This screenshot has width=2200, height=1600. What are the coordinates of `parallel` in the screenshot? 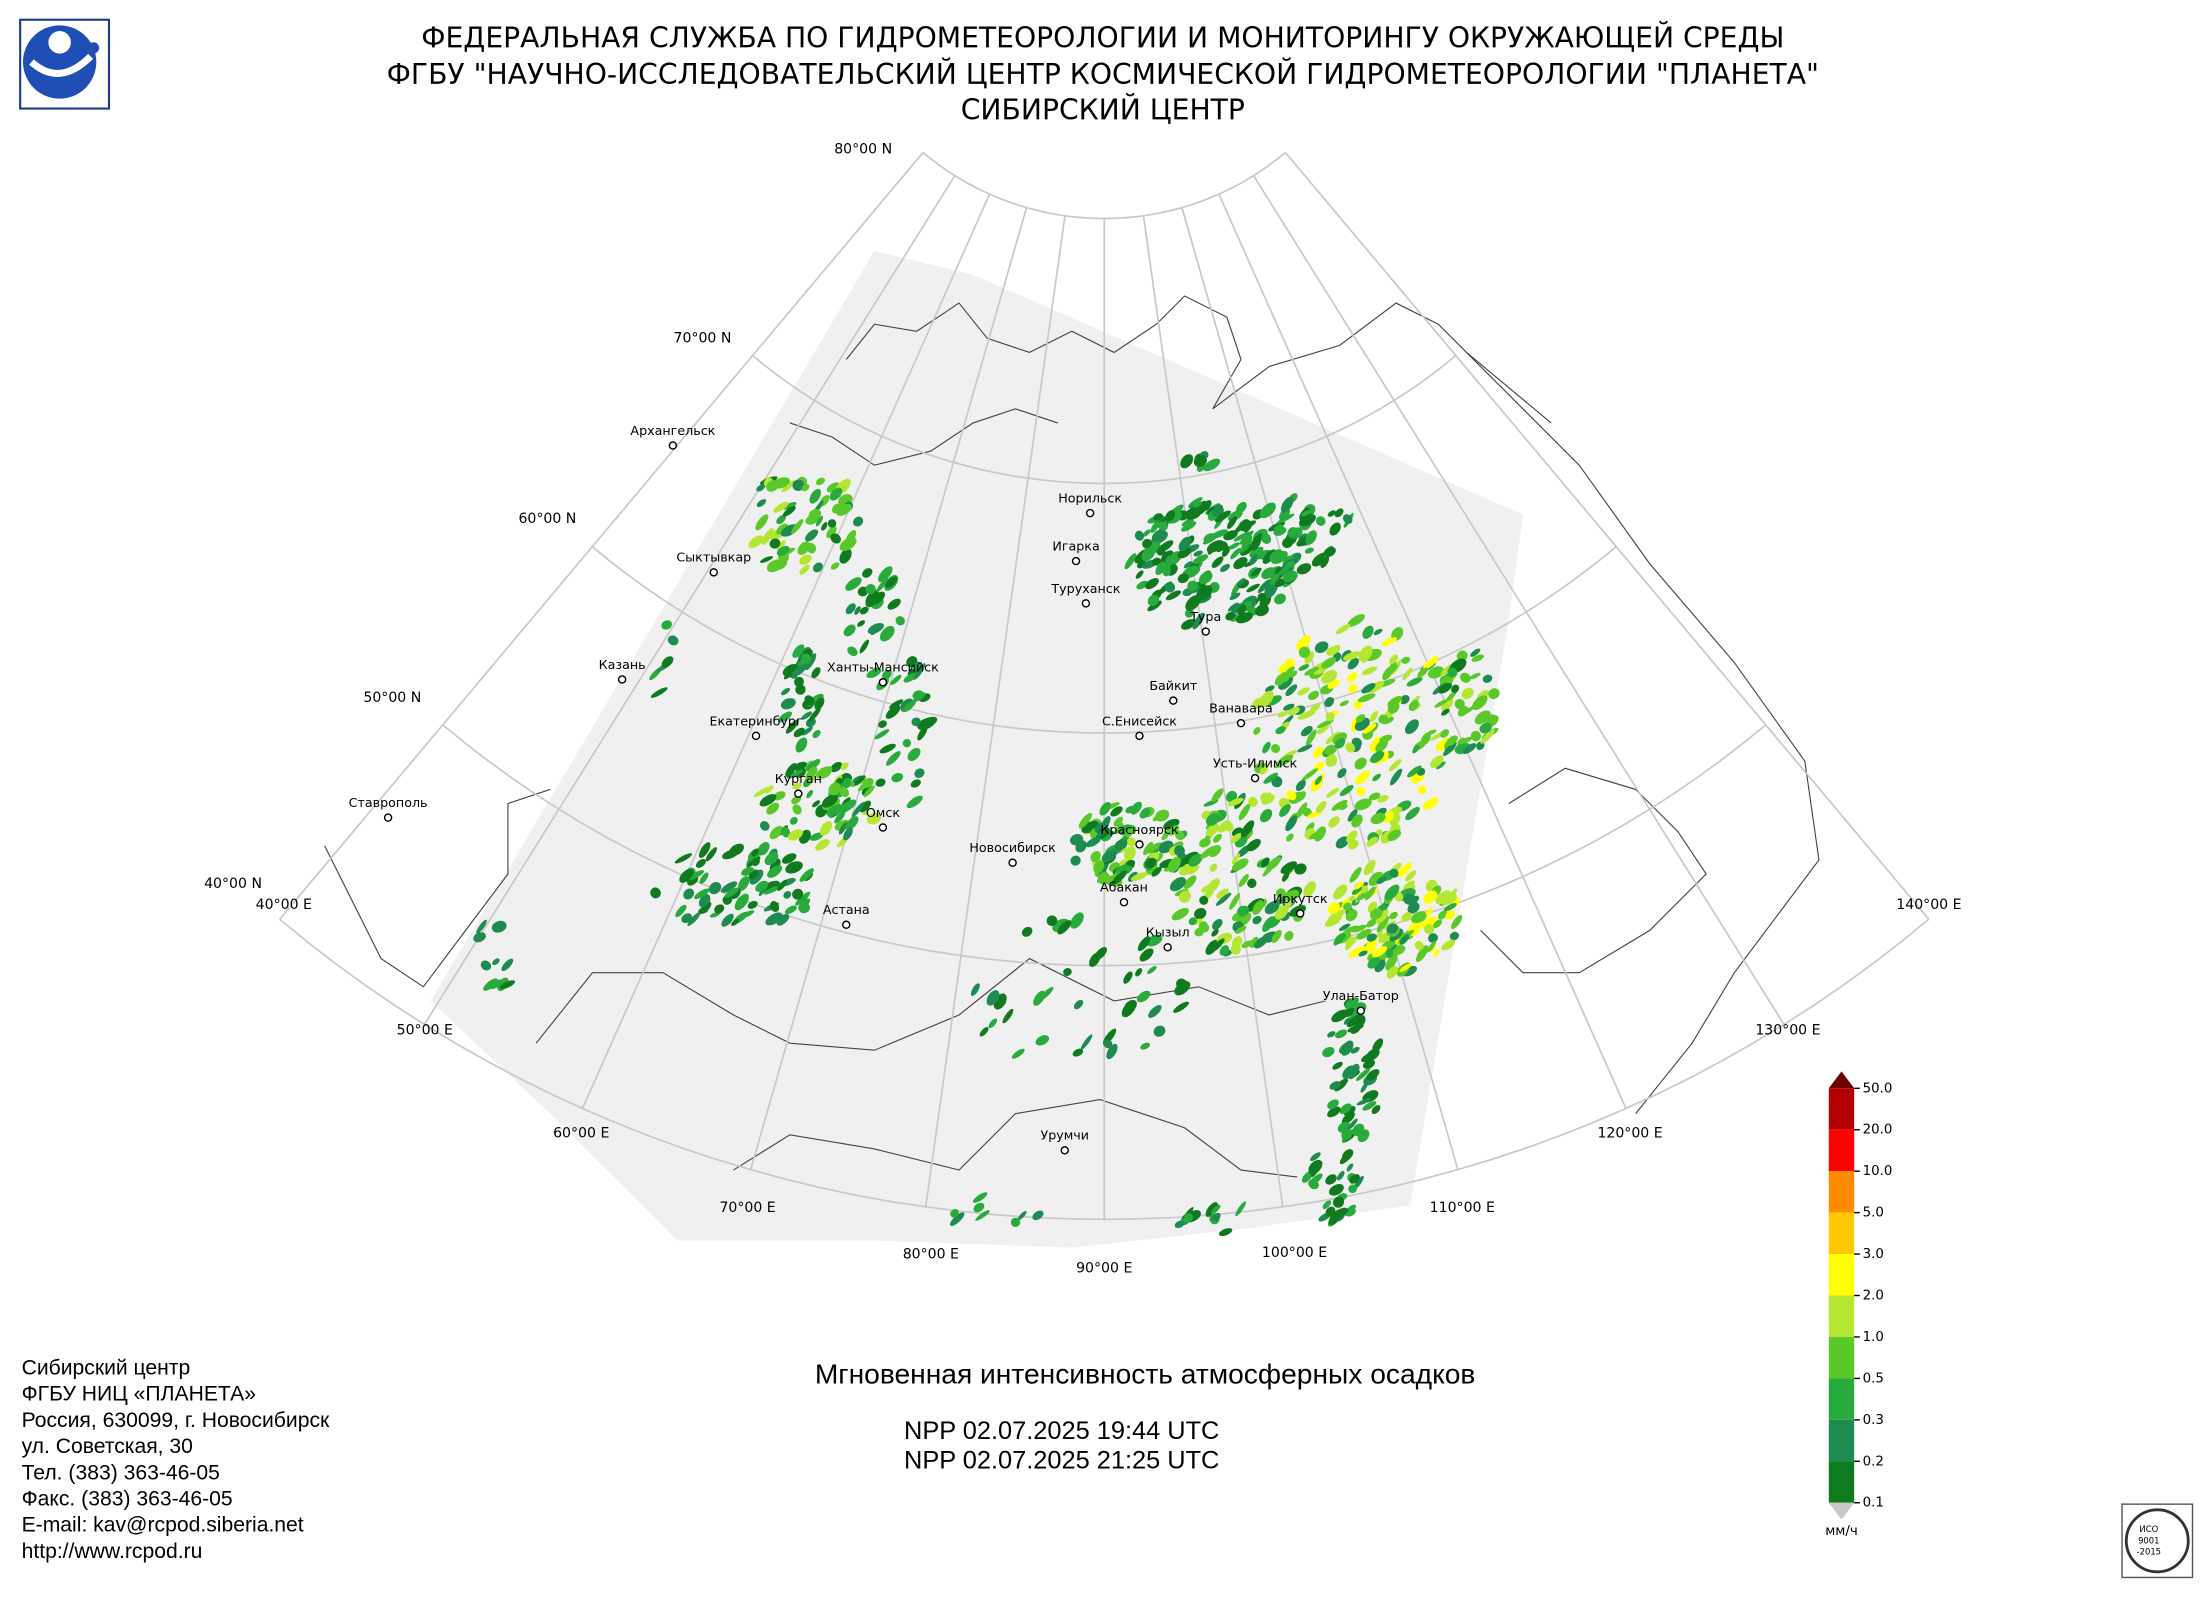 It's located at (1104, 1069).